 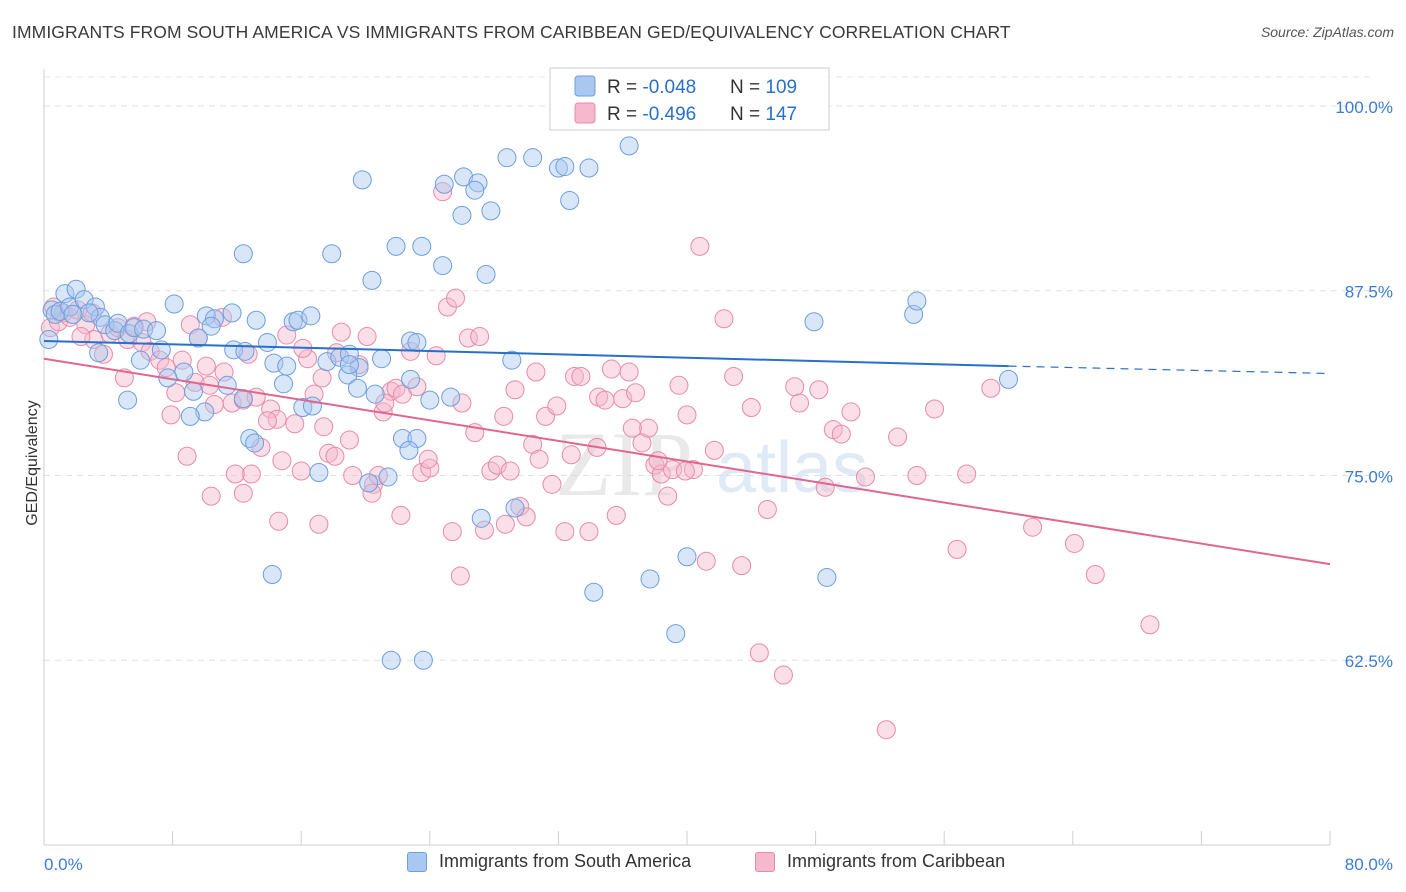 I want to click on y-tick-label: 100.0%, so click(x=1364, y=107).